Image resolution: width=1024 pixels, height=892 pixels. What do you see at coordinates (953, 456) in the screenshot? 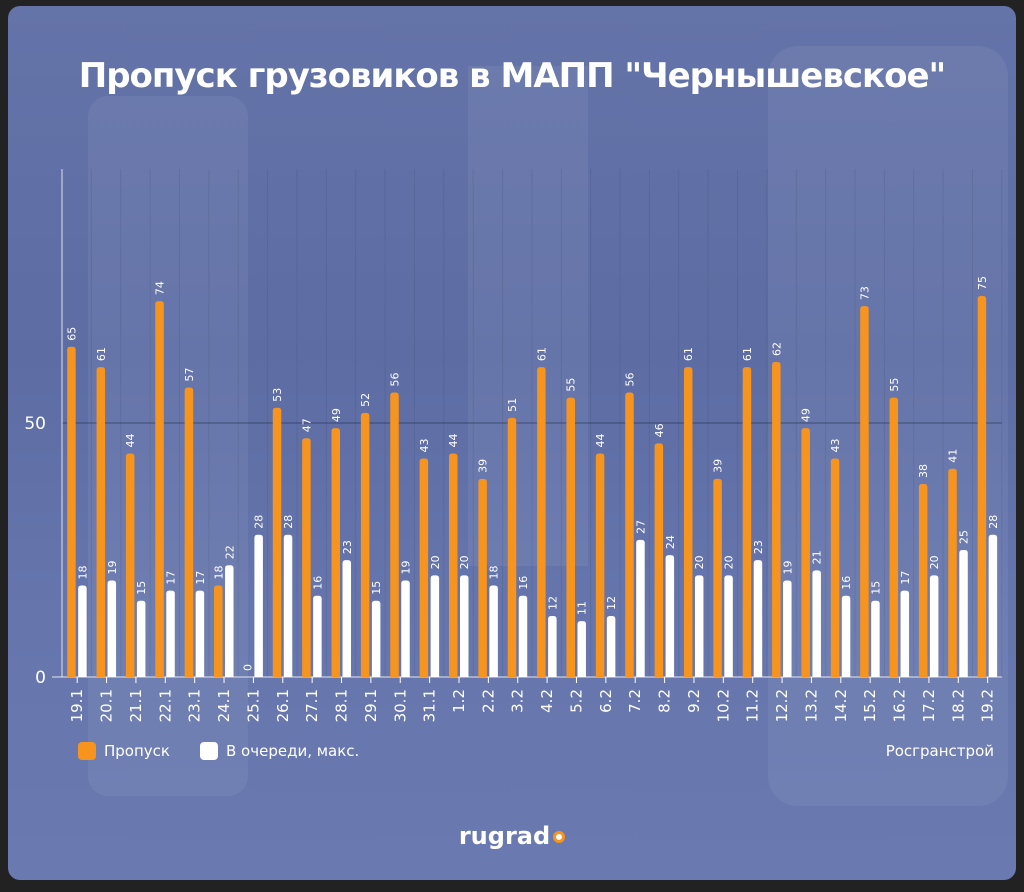
I see `data-label: 41` at bounding box center [953, 456].